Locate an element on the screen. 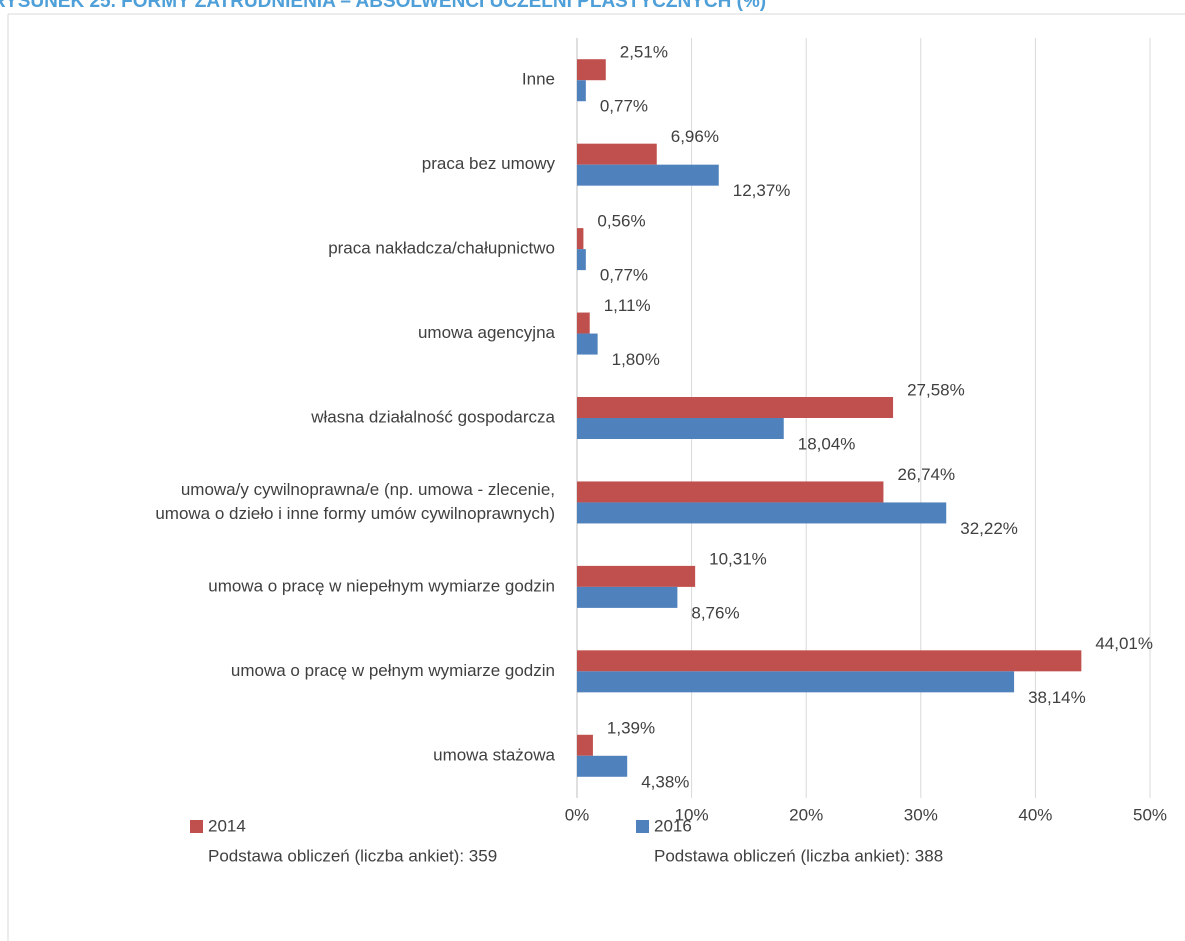 This screenshot has width=1185, height=941. y-tick-label: własna działalność gospodarcza is located at coordinates (432, 416).